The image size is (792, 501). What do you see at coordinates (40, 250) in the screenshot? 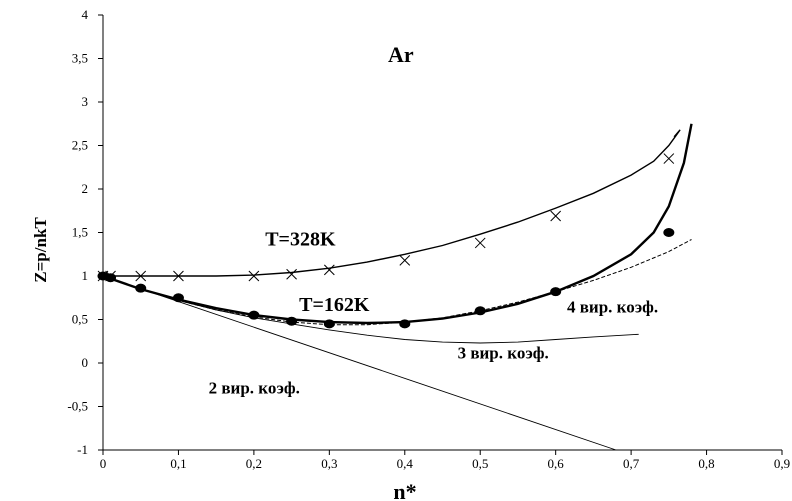
I see `y-axis-title: Z=p/nkT` at bounding box center [40, 250].